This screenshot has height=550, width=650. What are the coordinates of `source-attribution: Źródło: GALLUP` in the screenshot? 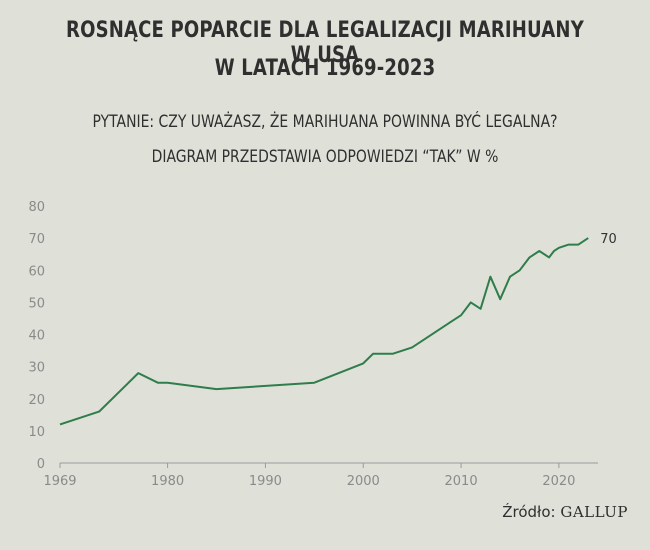 It's located at (565, 512).